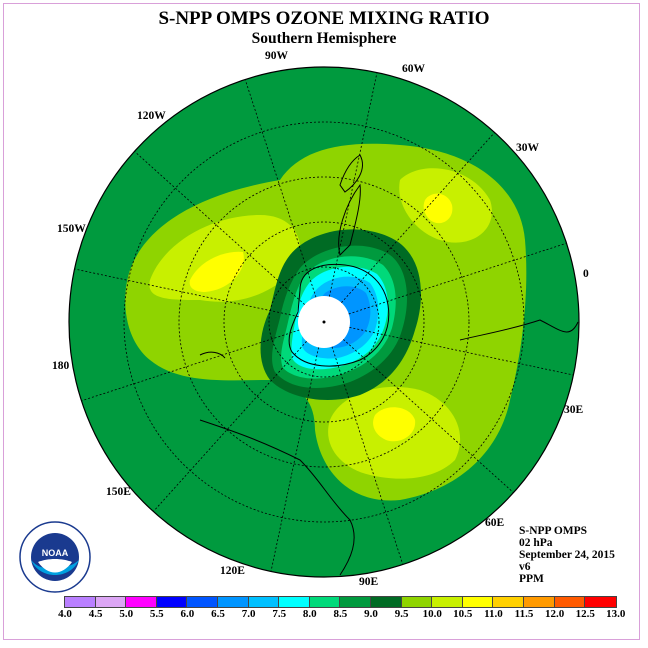  Describe the element at coordinates (324, 38) in the screenshot. I see `map-subtitle: Southern Hemisphere` at that location.